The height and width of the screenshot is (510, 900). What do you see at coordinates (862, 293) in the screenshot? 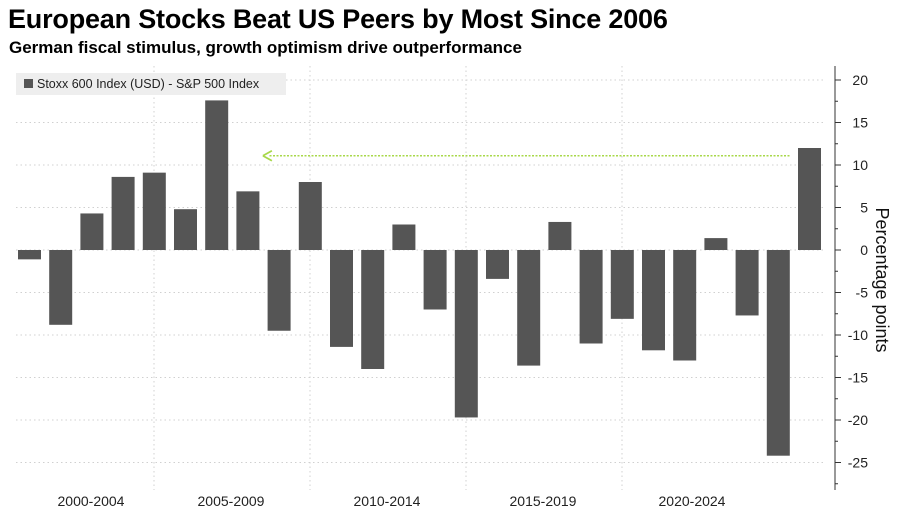
I see `y-tick-label: -5` at bounding box center [862, 293].